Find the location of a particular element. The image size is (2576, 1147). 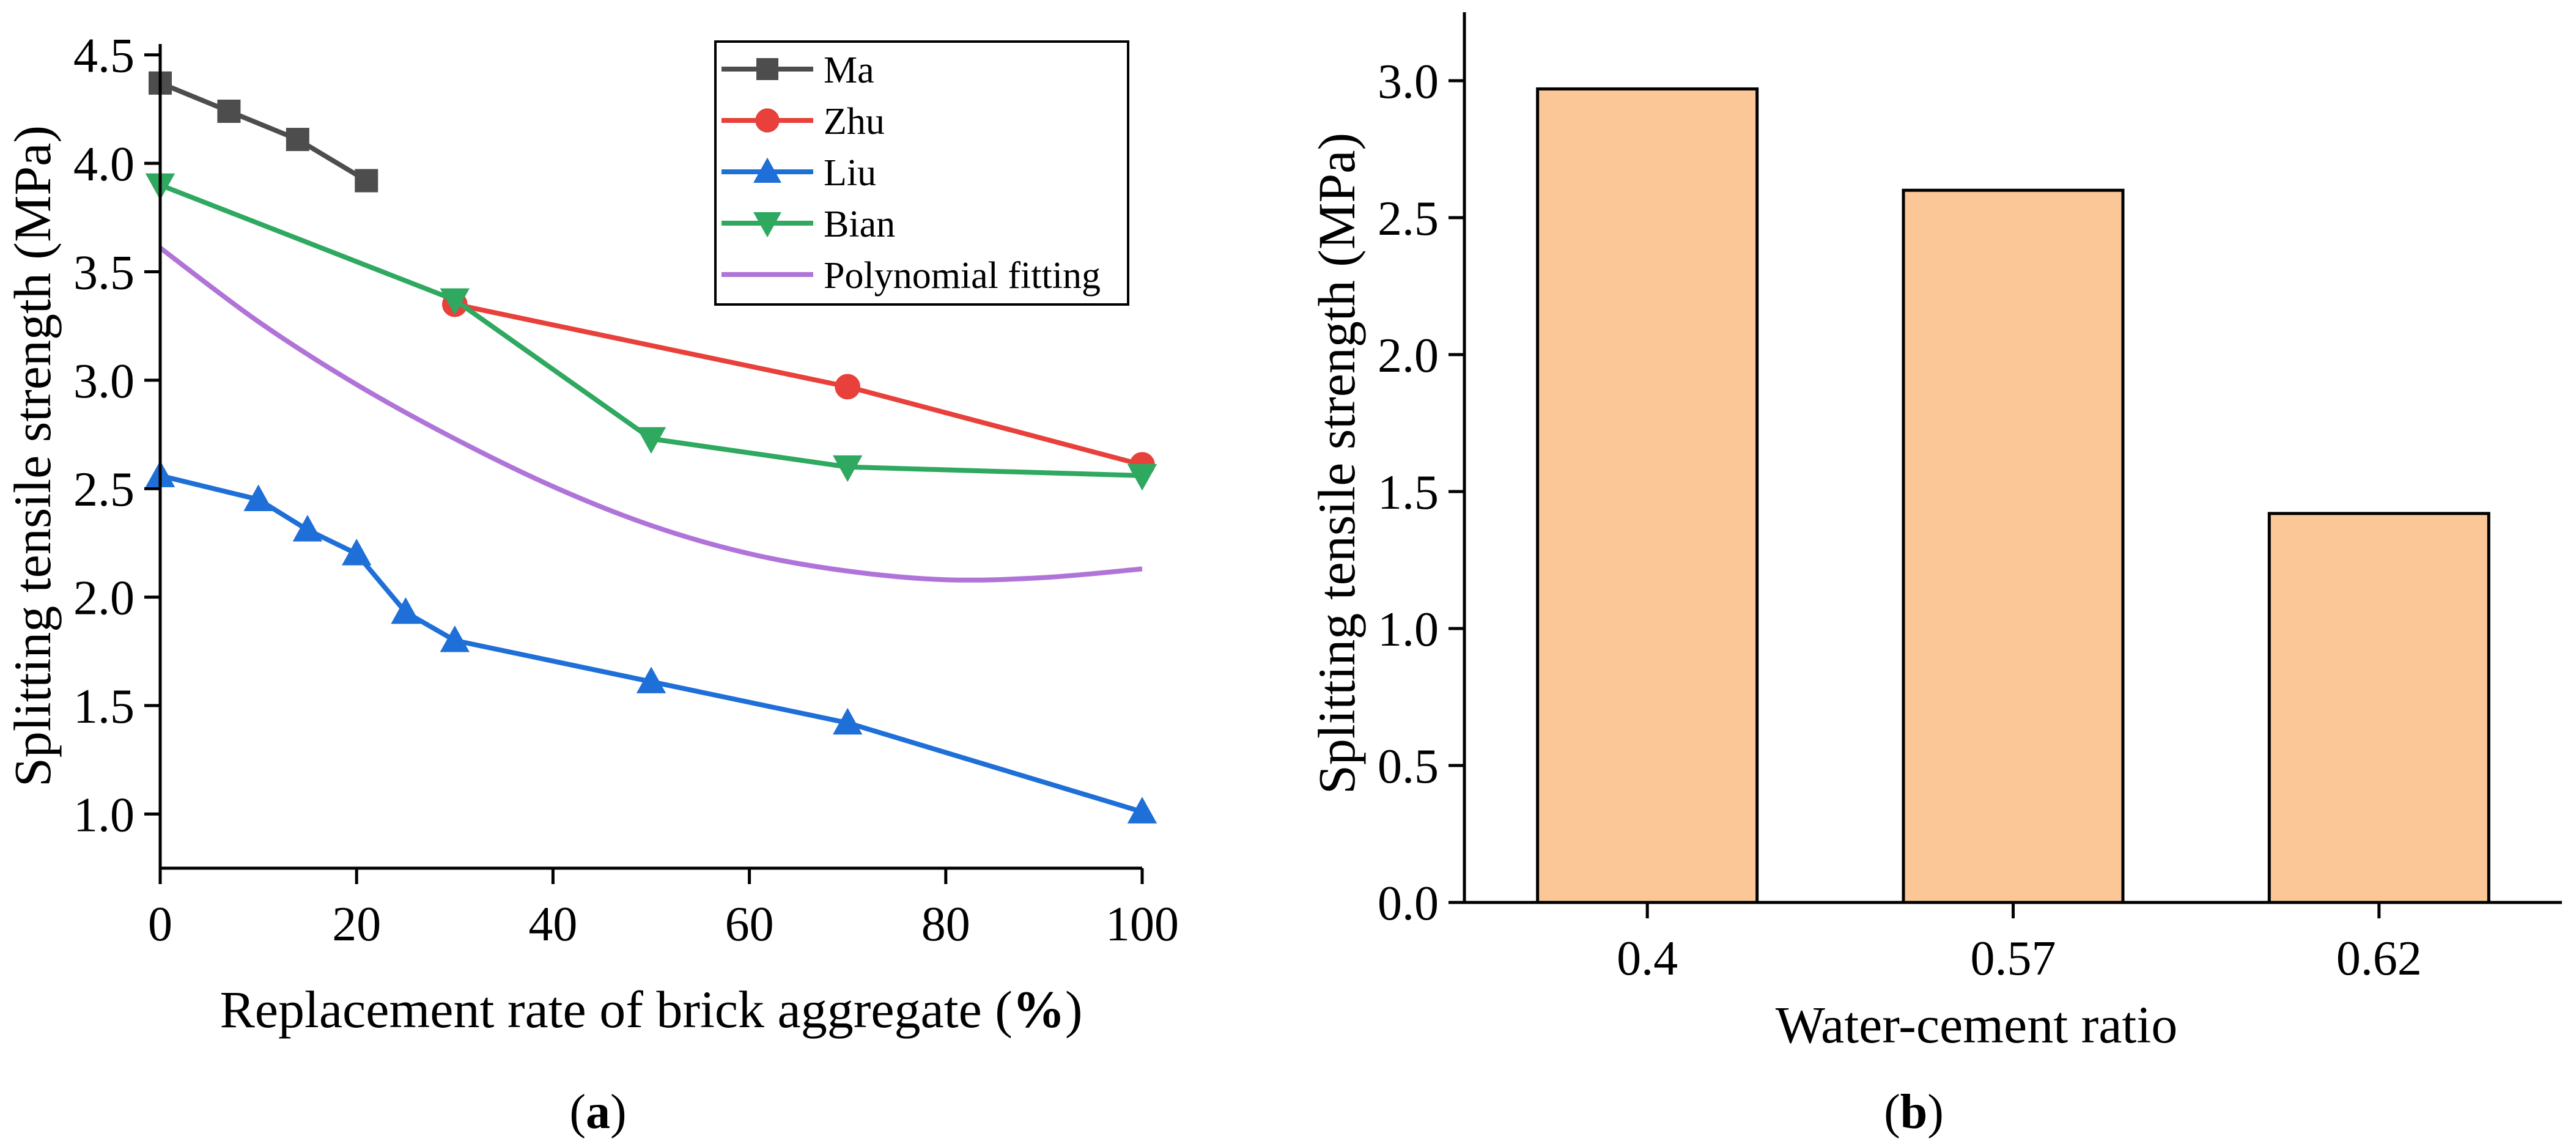

panel-a-legend-label-liu: Liu is located at coordinates (850, 173).